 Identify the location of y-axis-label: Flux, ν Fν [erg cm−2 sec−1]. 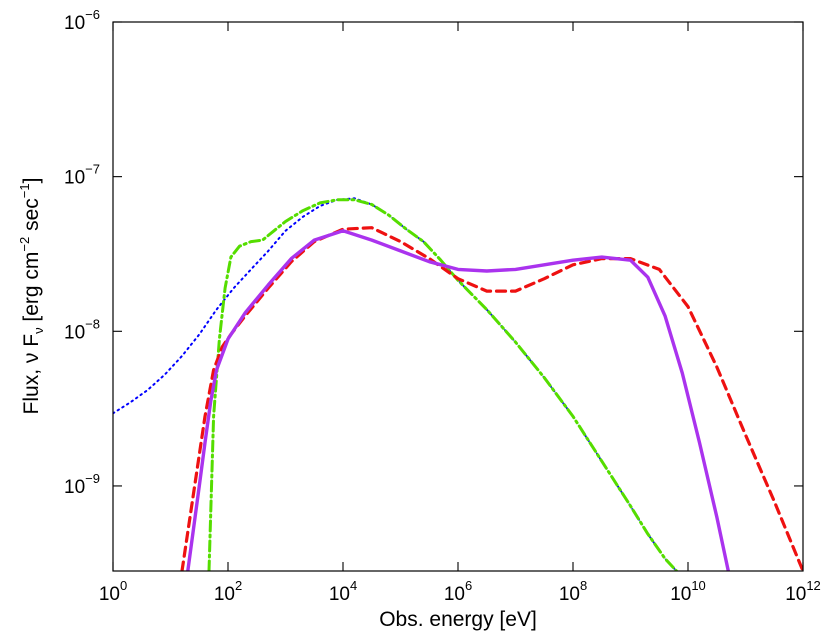
(31, 296).